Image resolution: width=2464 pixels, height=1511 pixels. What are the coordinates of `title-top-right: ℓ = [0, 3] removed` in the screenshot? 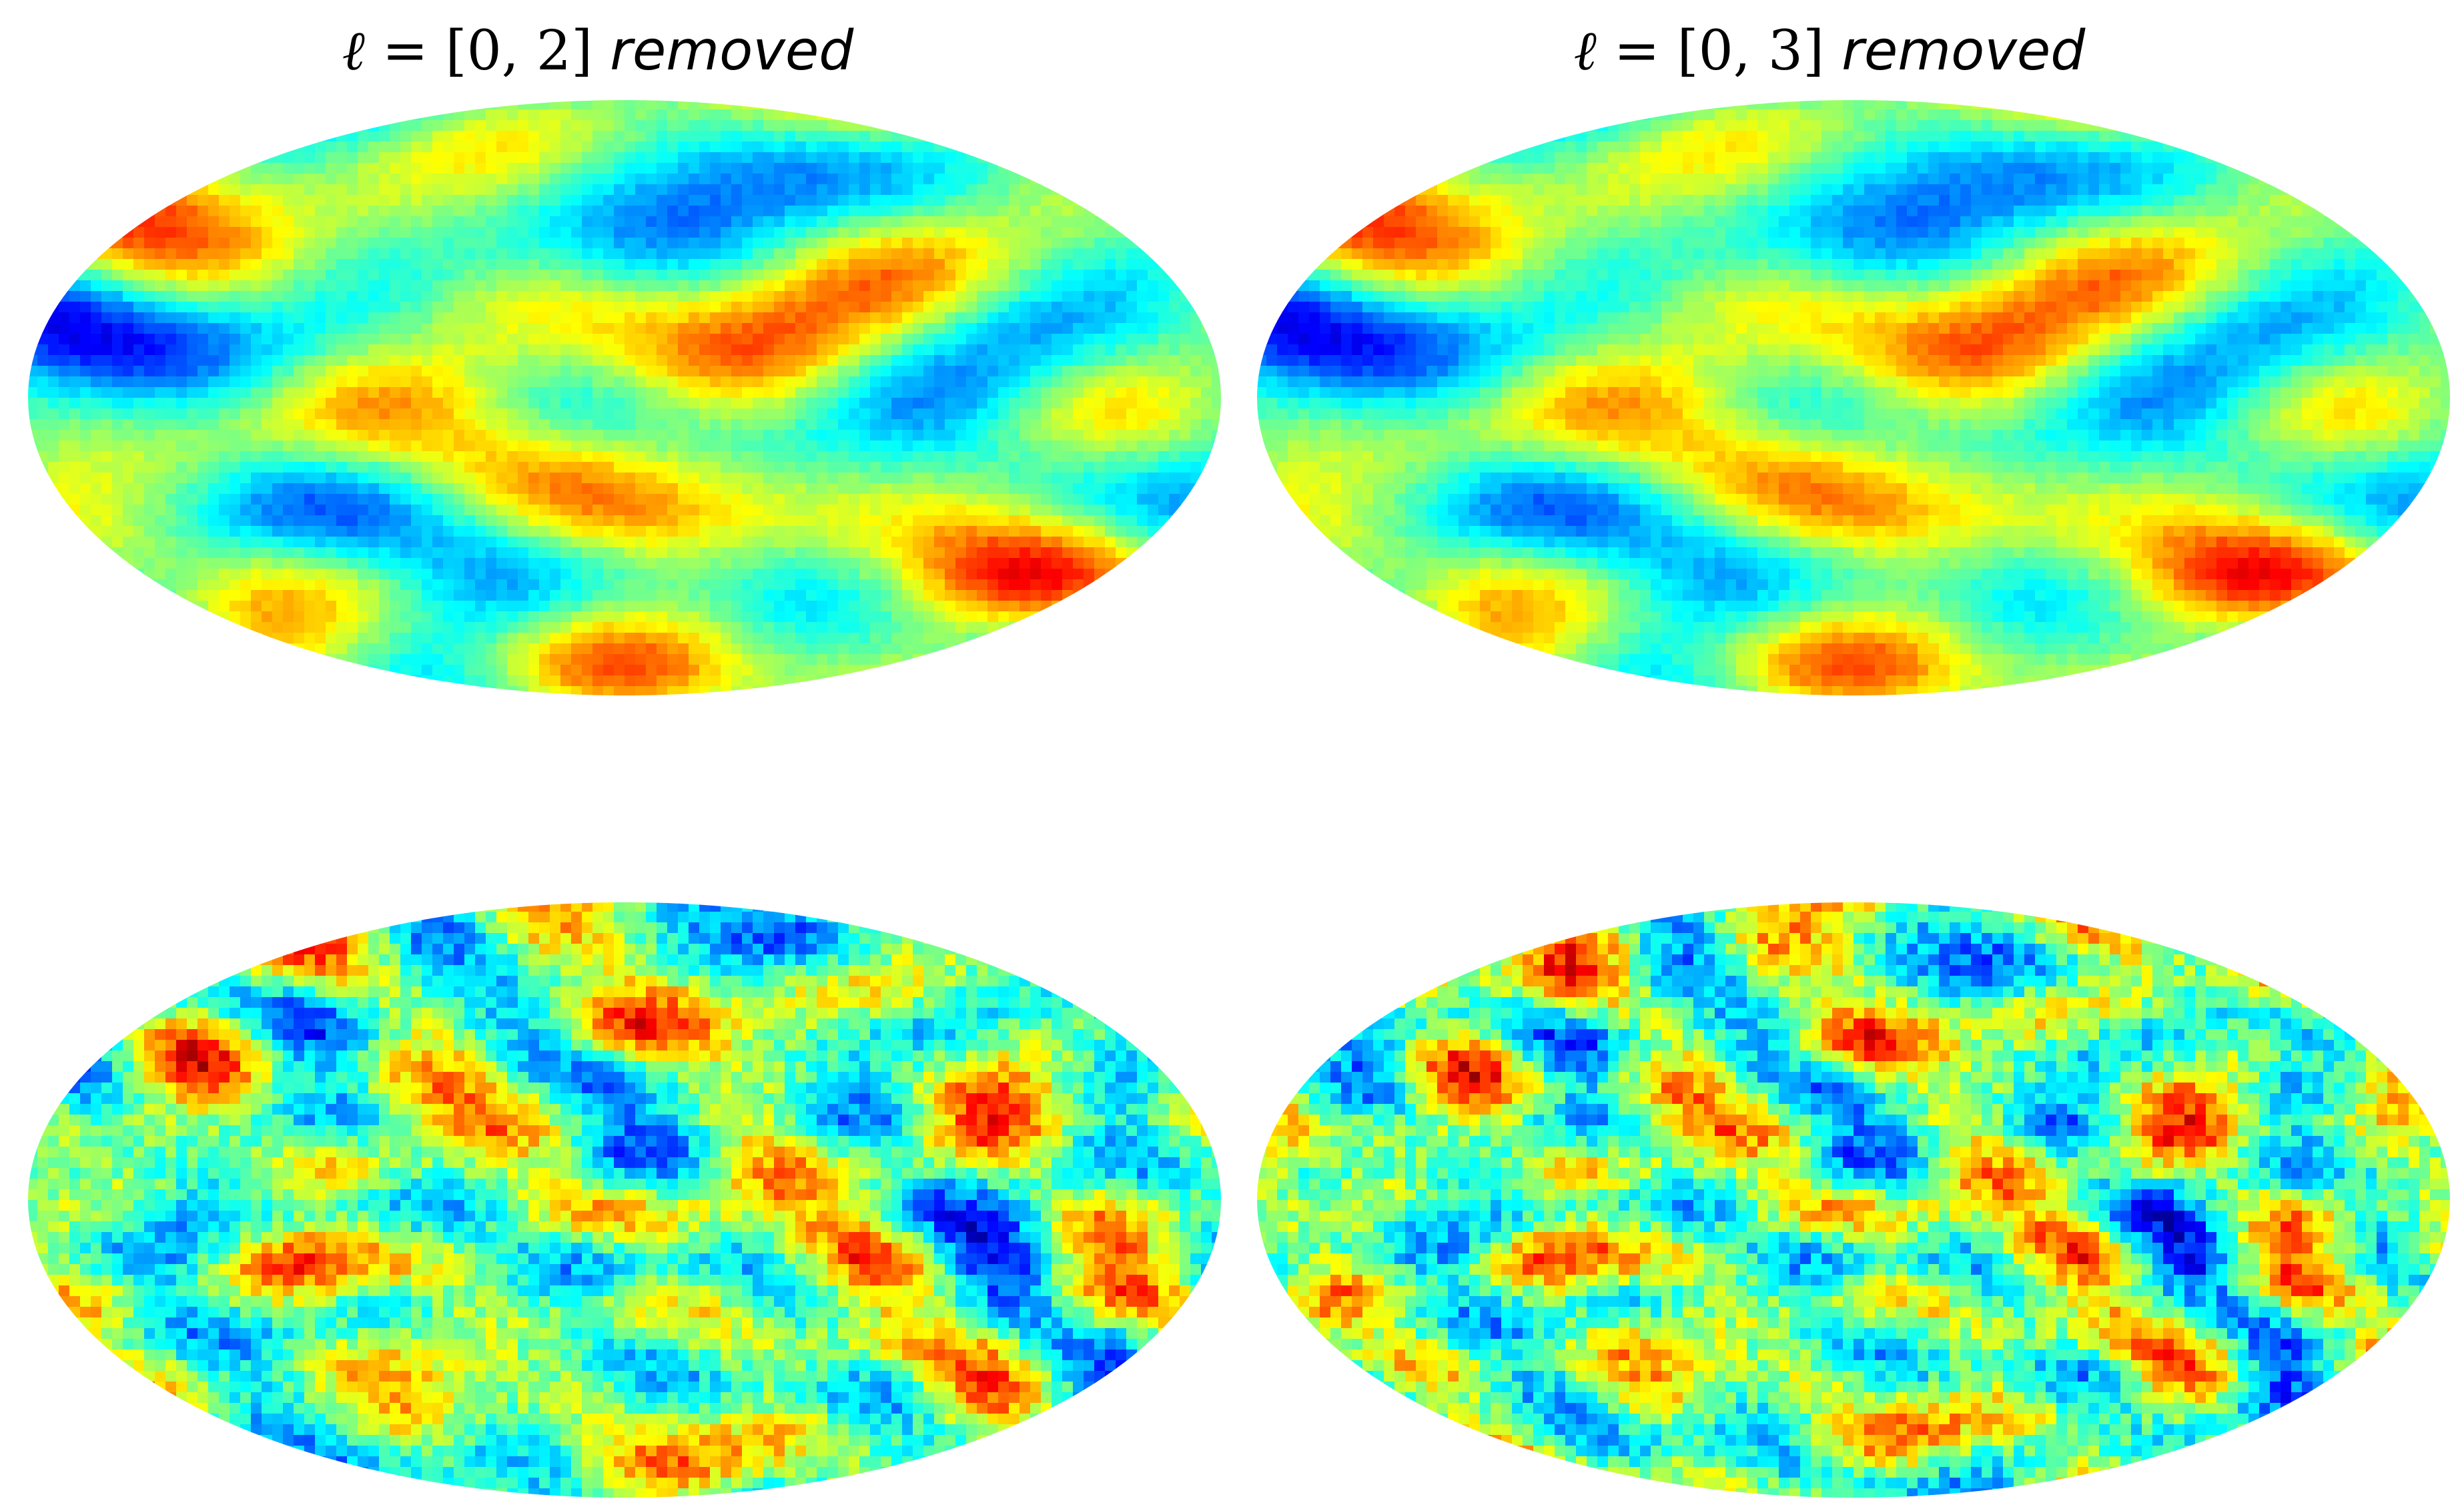 It's located at (1829, 51).